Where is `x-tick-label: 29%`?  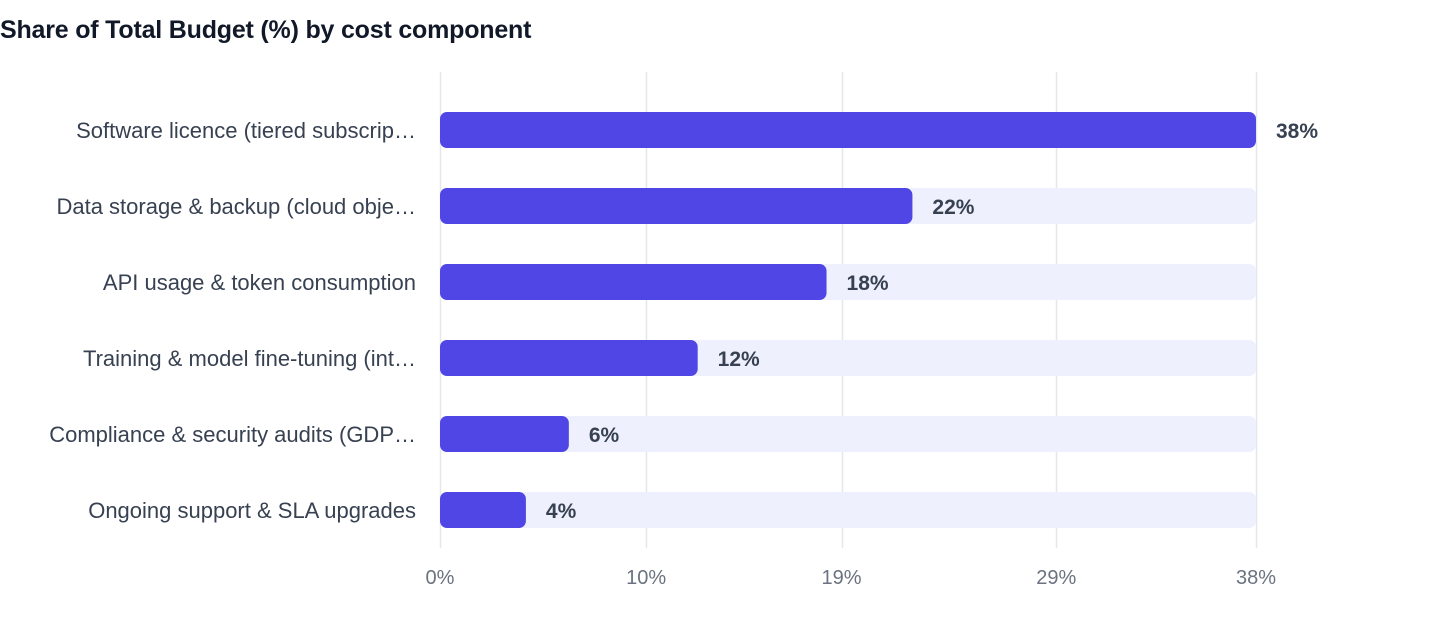 x-tick-label: 29% is located at coordinates (1056, 578).